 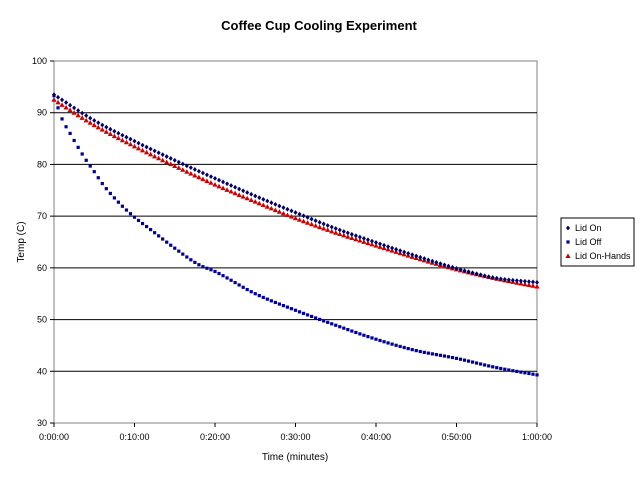 I want to click on x-tick-label: 0:30:00, so click(x=295, y=437).